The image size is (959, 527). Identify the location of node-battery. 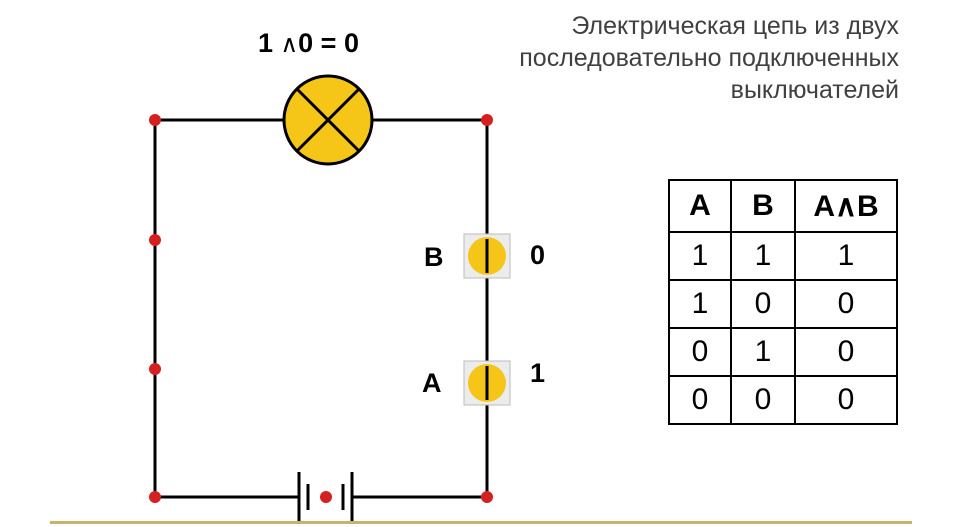
(326, 497).